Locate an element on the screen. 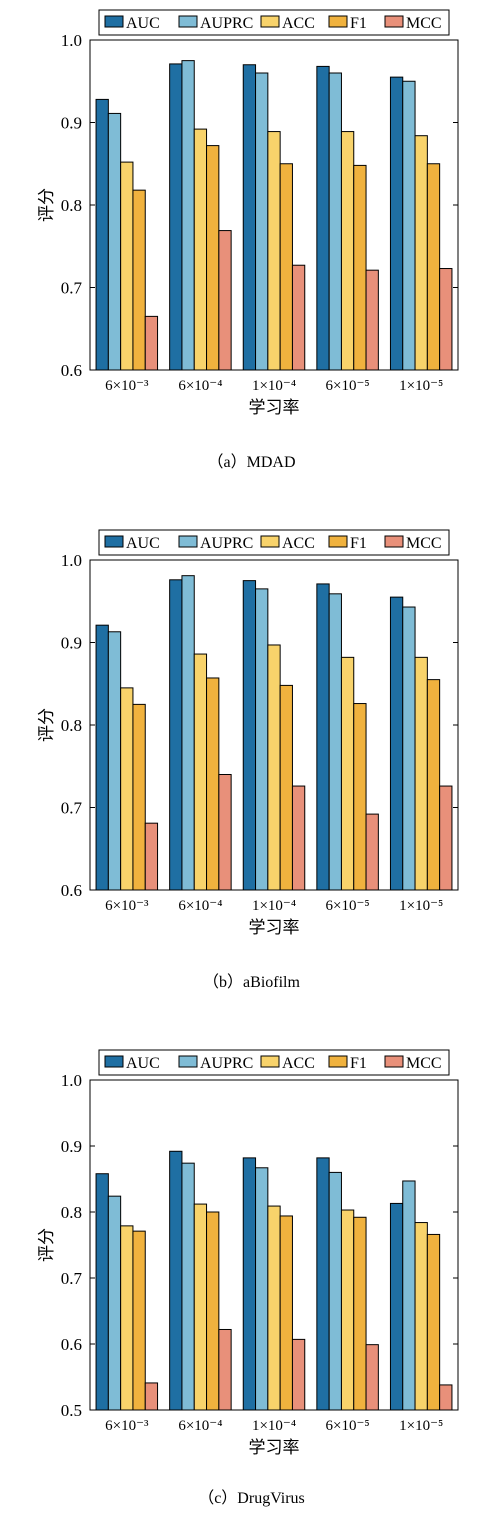  legend: AUC AUPRC ACC F1 MCC is located at coordinates (274, 22).